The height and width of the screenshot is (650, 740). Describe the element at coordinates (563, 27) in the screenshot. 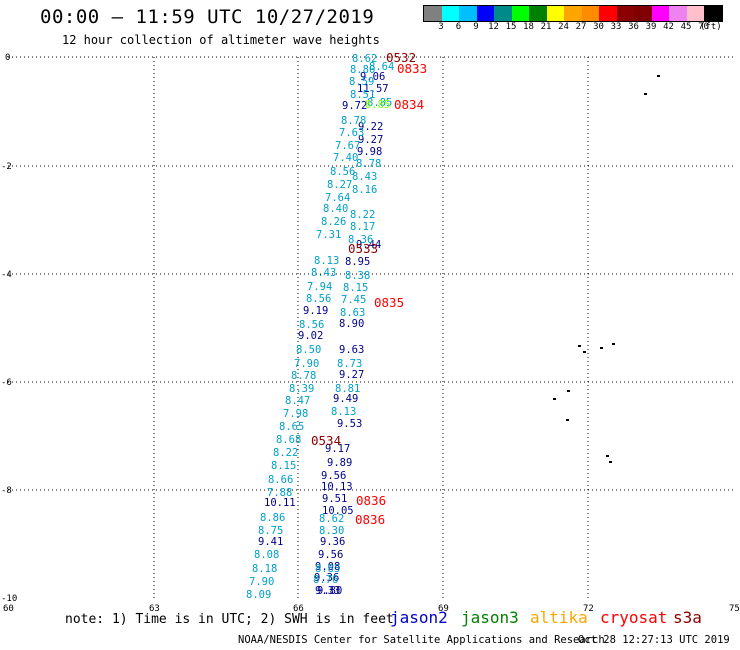

I see `legend-label: 24` at that location.